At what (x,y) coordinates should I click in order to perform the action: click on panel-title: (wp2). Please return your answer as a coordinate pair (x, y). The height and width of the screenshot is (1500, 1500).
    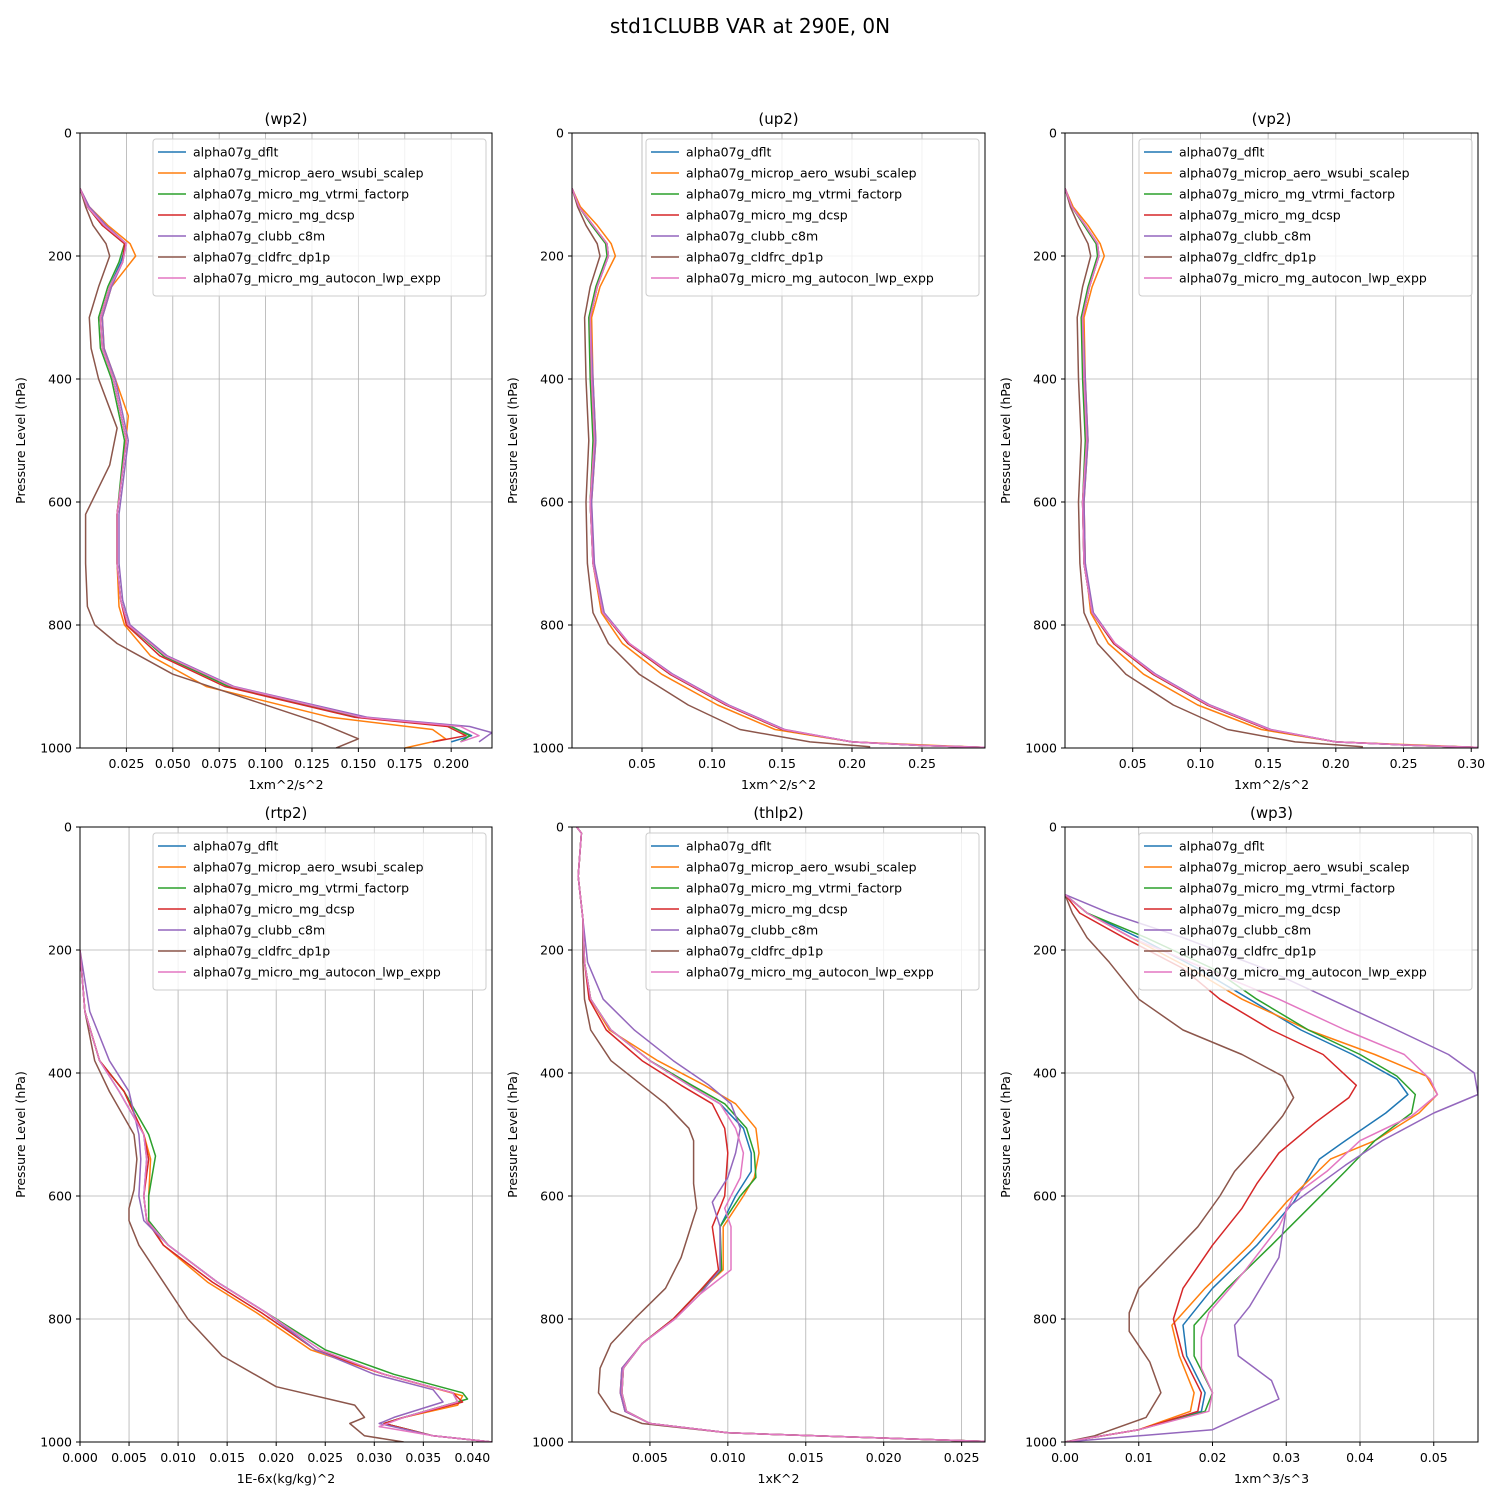
    Looking at the image, I should click on (285, 119).